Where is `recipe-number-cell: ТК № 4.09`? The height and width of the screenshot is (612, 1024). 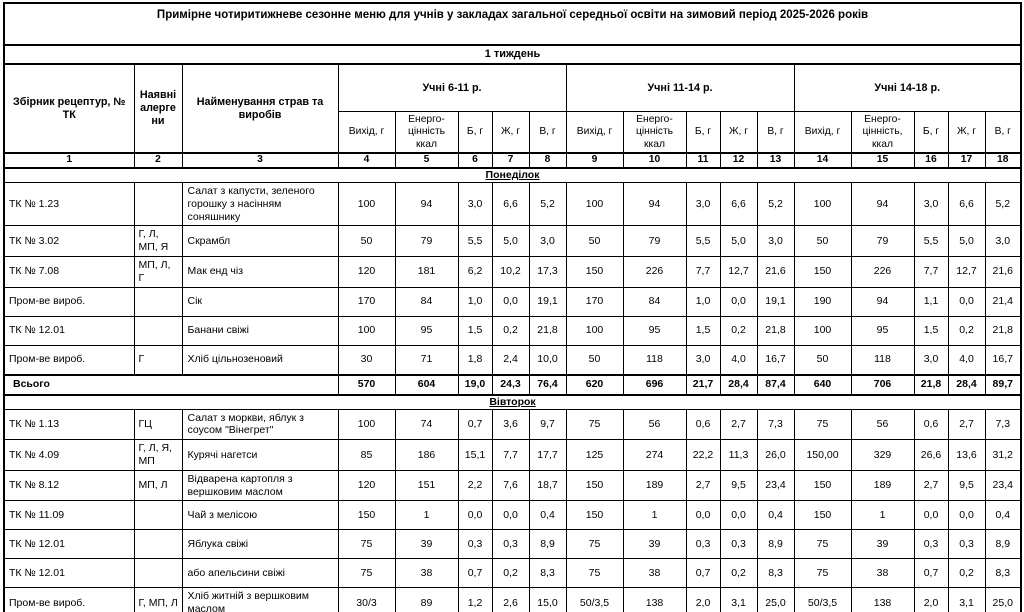 recipe-number-cell: ТК № 4.09 is located at coordinates (69, 455).